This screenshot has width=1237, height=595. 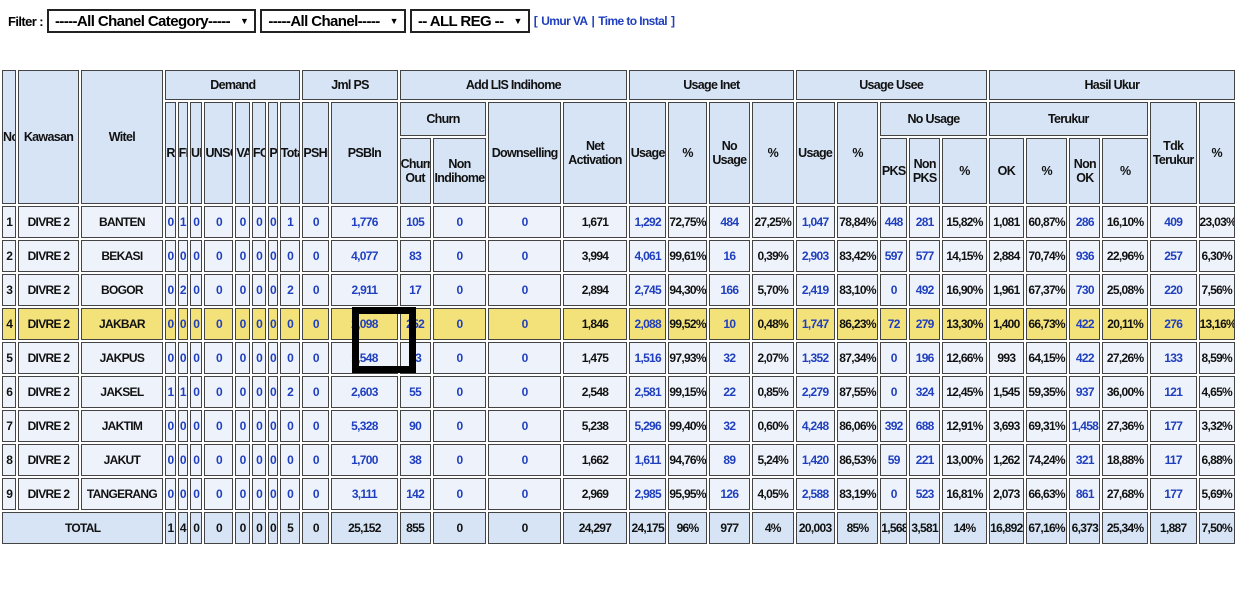 What do you see at coordinates (894, 460) in the screenshot?
I see `cell: 59` at bounding box center [894, 460].